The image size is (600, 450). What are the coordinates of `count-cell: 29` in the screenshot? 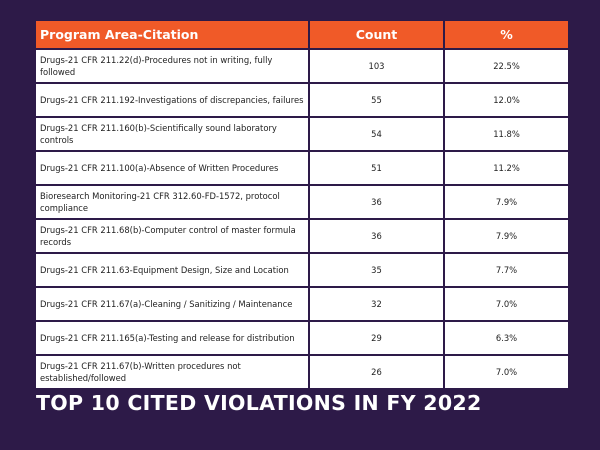 It's located at (376, 338).